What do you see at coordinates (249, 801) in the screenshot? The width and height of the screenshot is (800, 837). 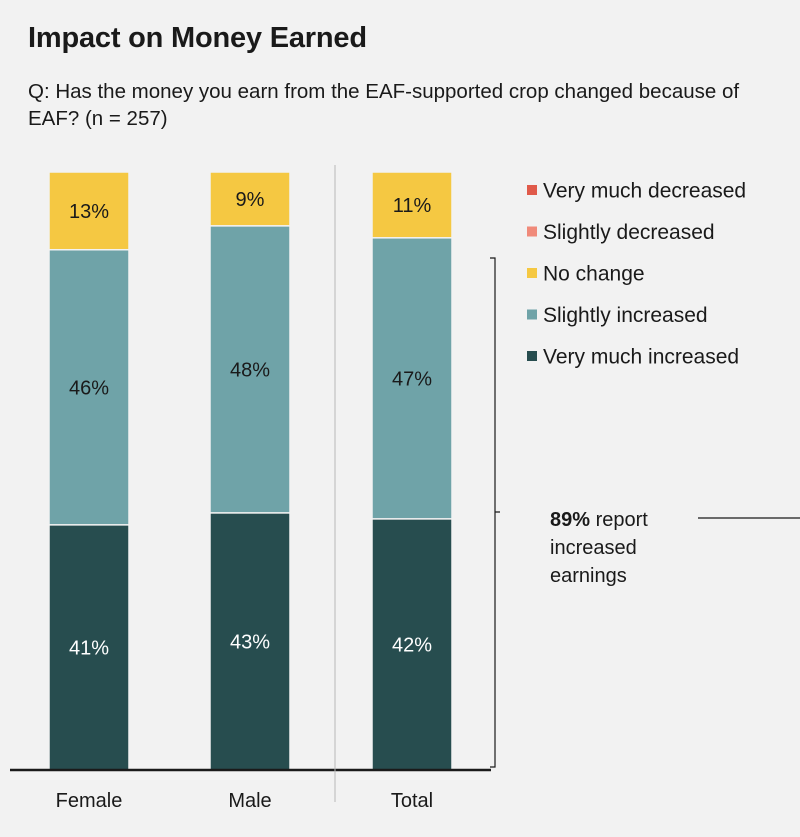 I see `x-tick-label-male: Male` at bounding box center [249, 801].